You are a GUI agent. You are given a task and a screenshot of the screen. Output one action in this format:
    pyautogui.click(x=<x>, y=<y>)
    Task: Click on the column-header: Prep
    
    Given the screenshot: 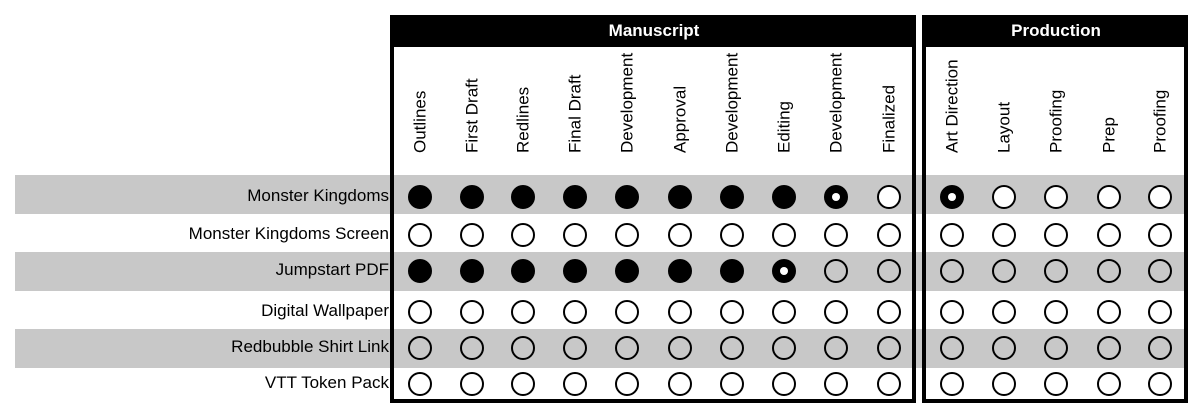 What is the action you would take?
    pyautogui.click(x=1109, y=112)
    